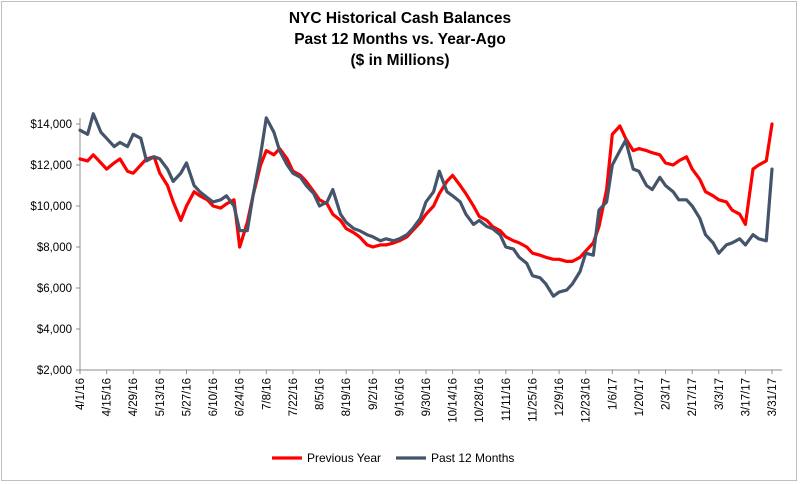 The image size is (800, 484). Describe the element at coordinates (51, 125) in the screenshot. I see `y-tick-label: $14,000` at that location.